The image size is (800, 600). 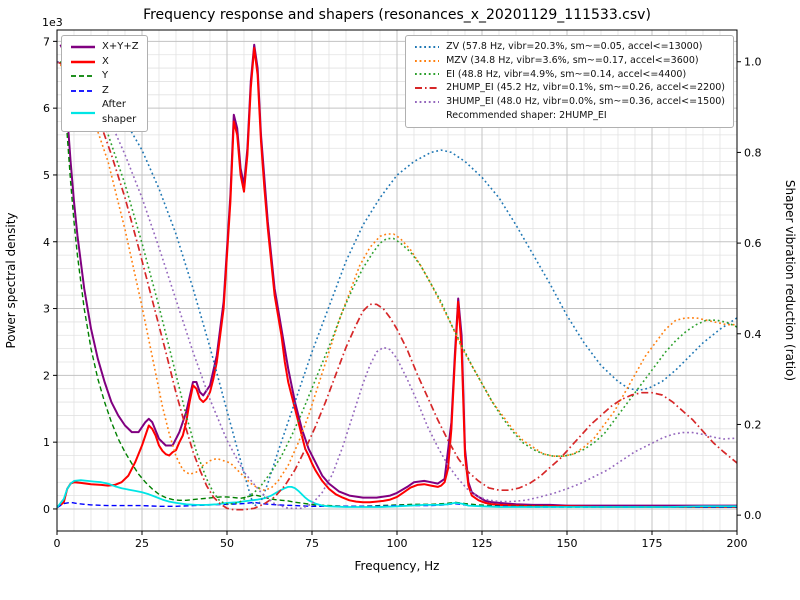 I want to click on legend-label: Z, so click(x=105, y=90).